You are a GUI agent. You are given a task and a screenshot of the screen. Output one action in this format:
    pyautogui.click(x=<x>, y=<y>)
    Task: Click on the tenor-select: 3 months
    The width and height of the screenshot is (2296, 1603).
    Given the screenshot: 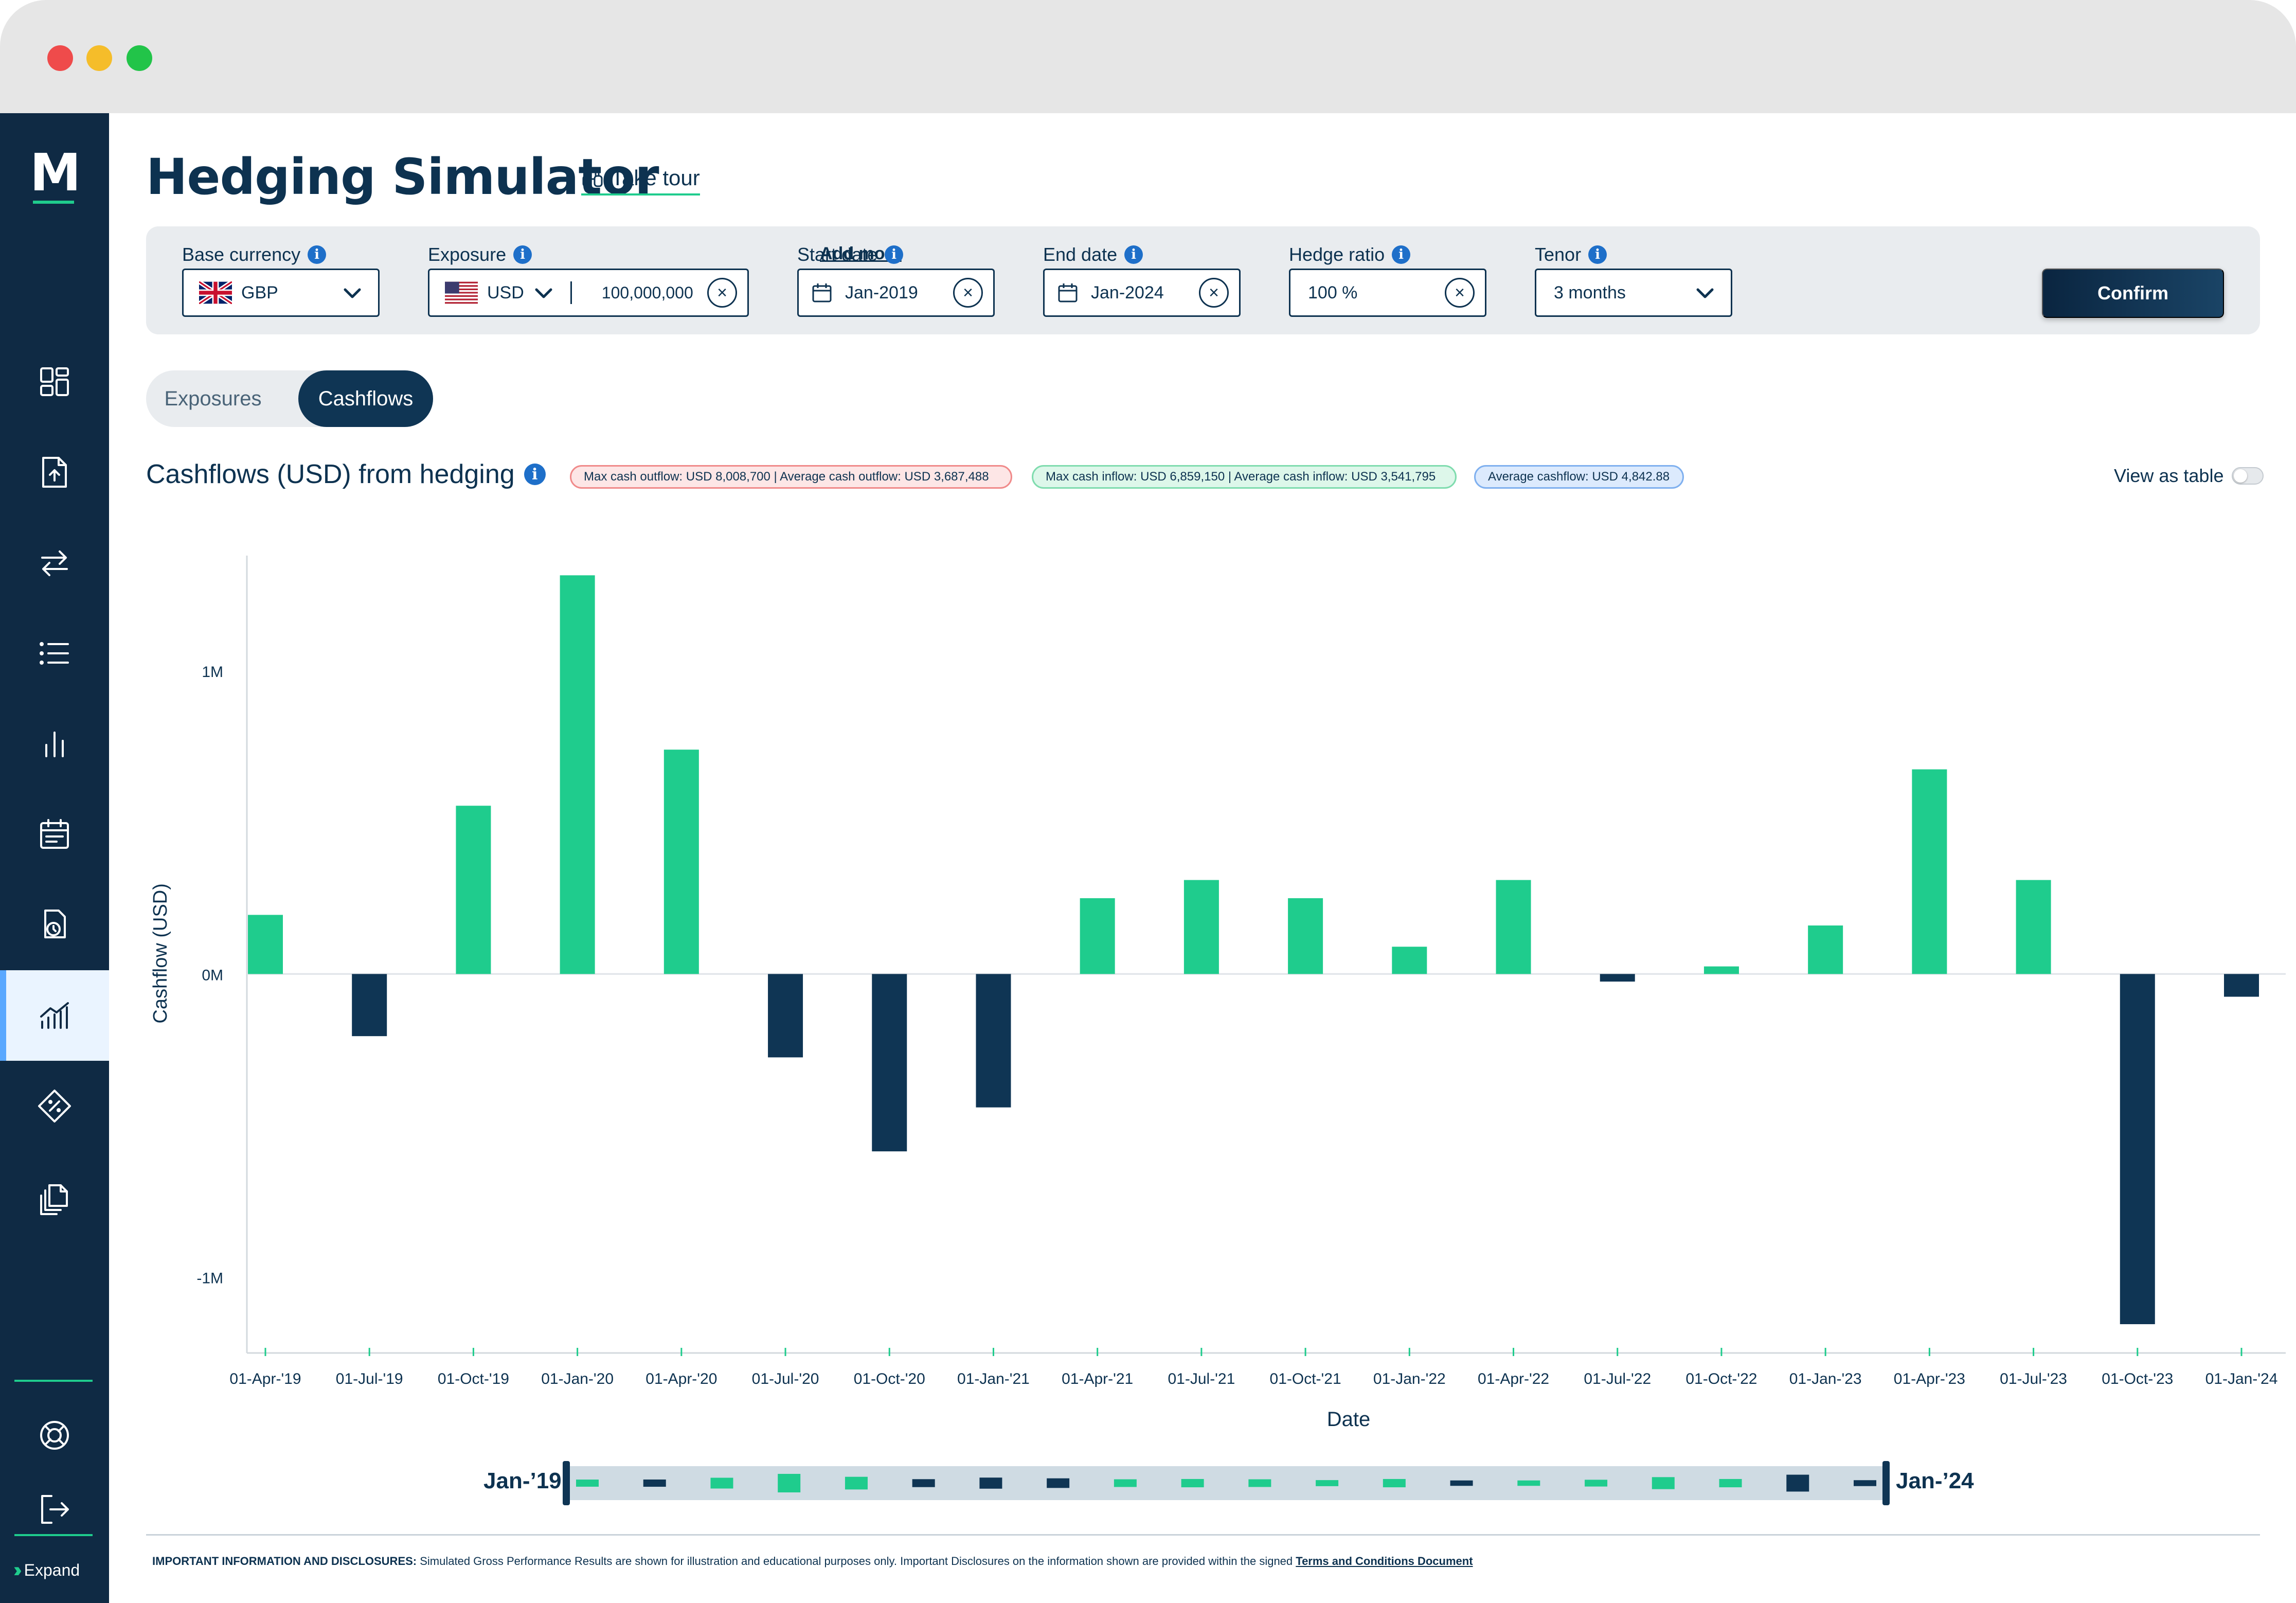 What is the action you would take?
    pyautogui.click(x=1633, y=293)
    